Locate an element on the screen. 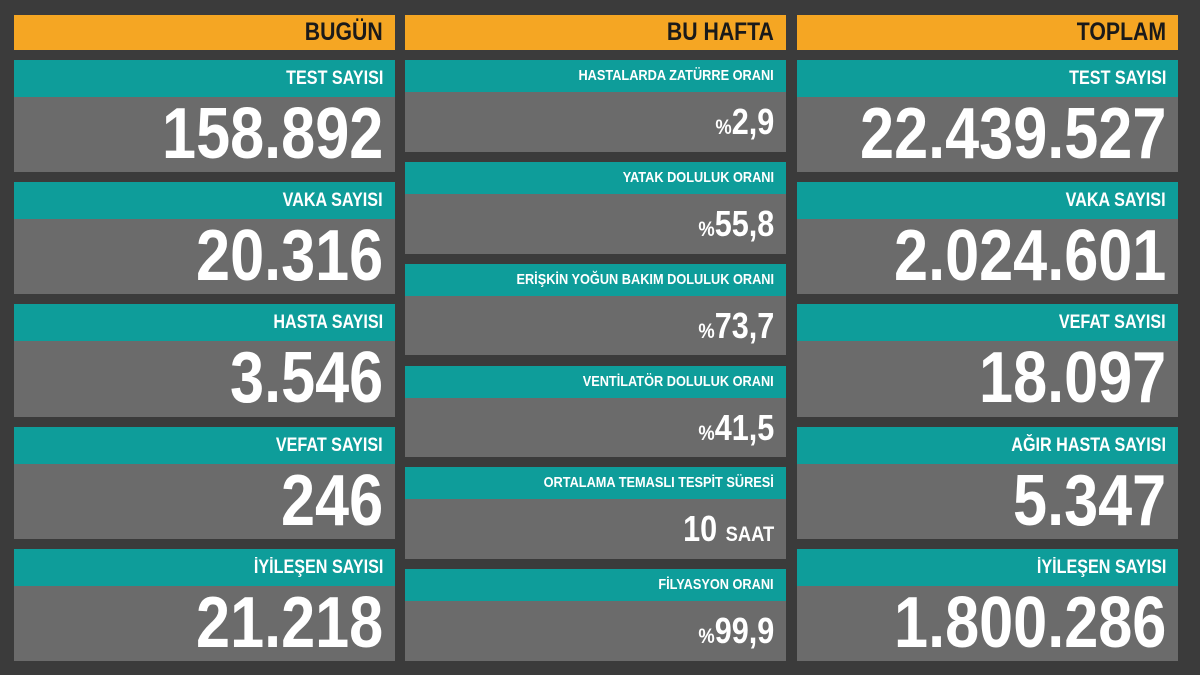 Image resolution: width=1200 pixels, height=675 pixels. value-wrap: %41,5 is located at coordinates (736, 430).